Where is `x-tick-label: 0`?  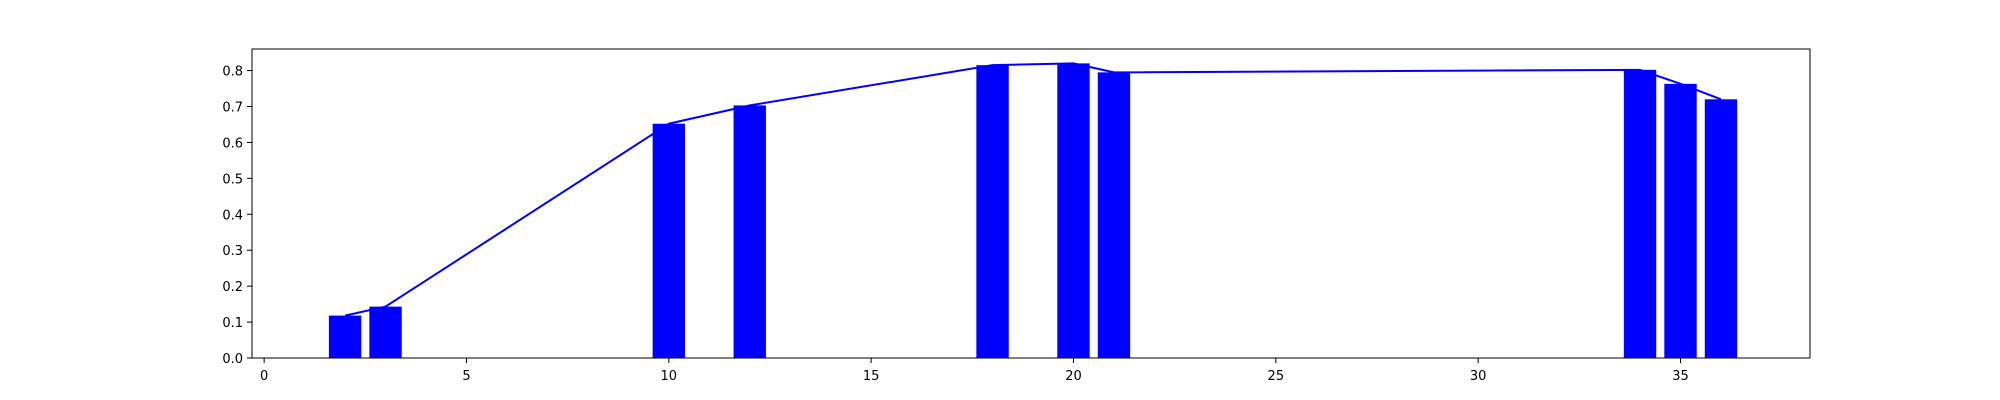
x-tick-label: 0 is located at coordinates (264, 376).